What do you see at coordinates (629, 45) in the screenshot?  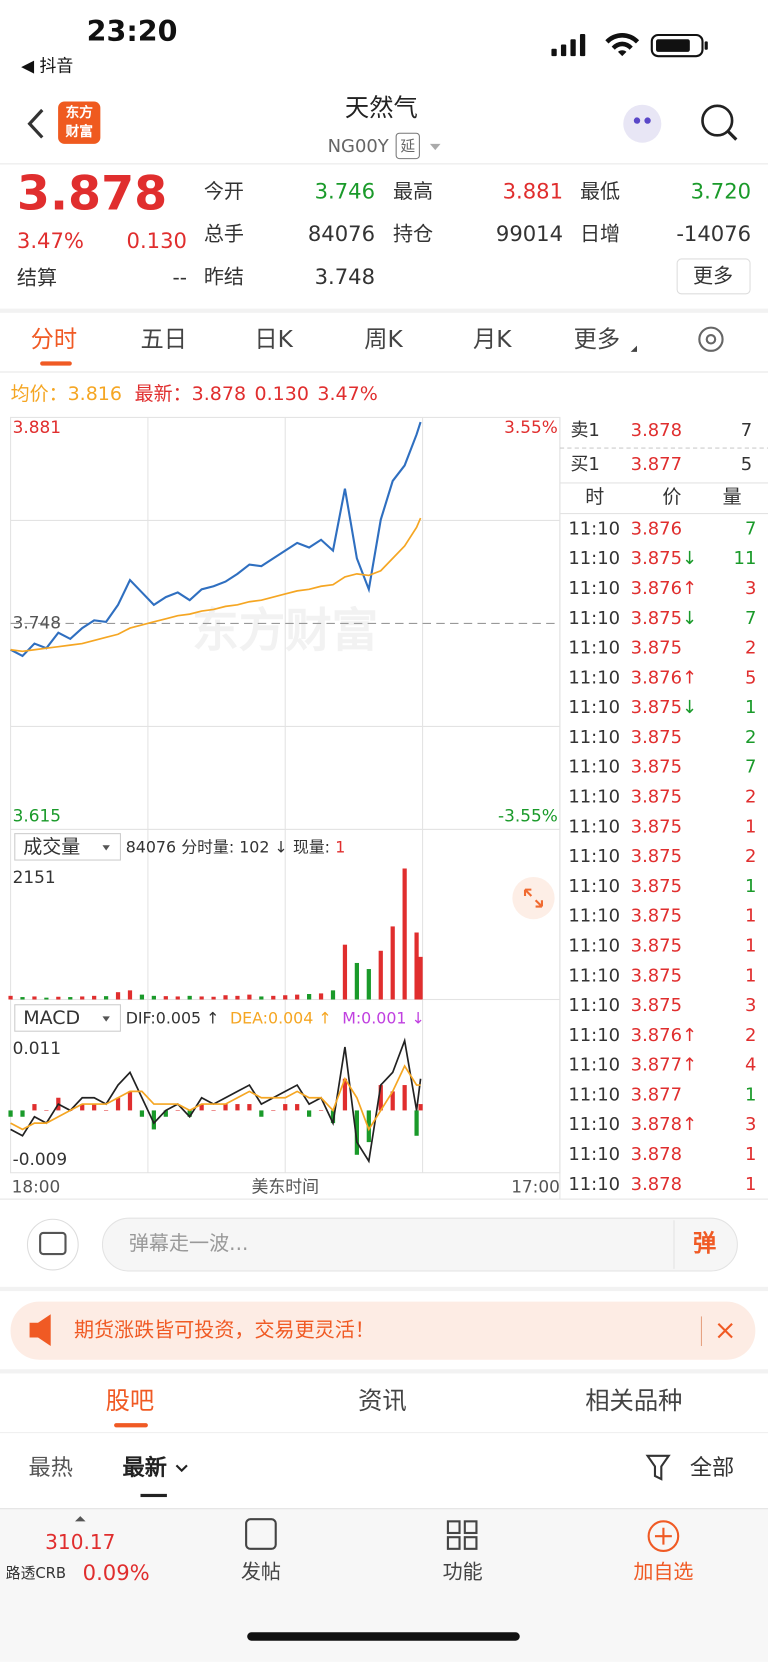 I see `status-icons` at bounding box center [629, 45].